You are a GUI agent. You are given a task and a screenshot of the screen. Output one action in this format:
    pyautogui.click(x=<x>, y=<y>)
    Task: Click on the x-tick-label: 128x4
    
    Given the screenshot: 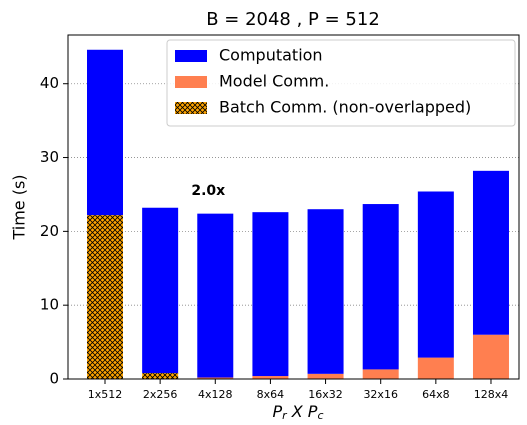 What is the action you would take?
    pyautogui.click(x=491, y=394)
    